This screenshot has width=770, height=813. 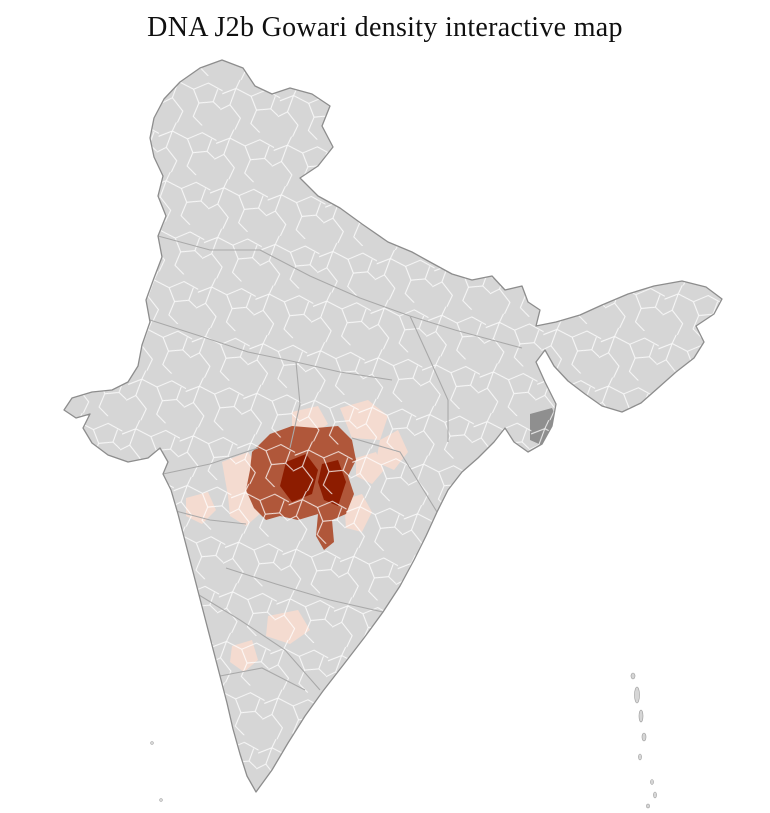 I want to click on lakshadweep-islands, so click(x=156, y=771).